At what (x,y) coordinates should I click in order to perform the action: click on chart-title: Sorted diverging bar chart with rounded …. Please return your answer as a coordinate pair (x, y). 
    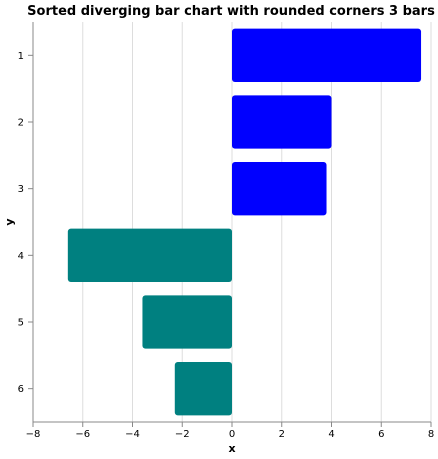
    Looking at the image, I should click on (231, 11).